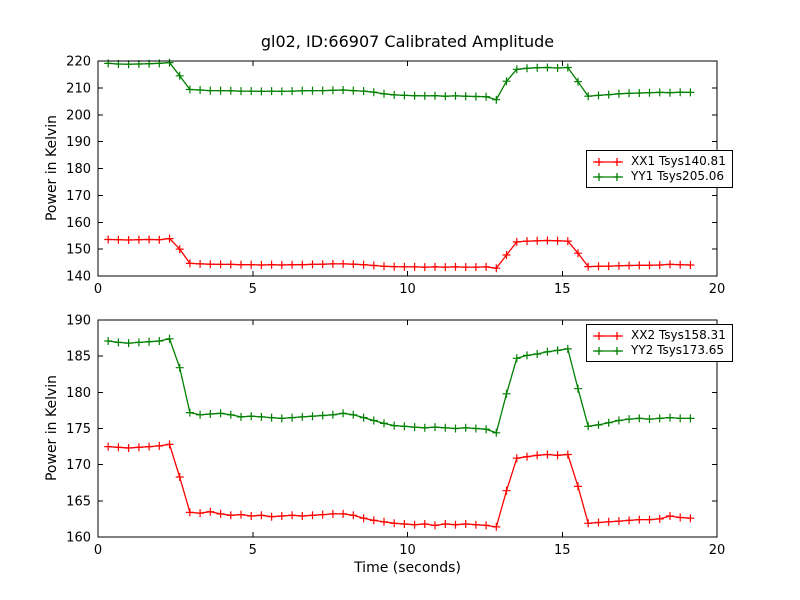 This screenshot has width=800, height=600. Describe the element at coordinates (678, 176) in the screenshot. I see `legend-label: YY1 Tsys205.06` at that location.